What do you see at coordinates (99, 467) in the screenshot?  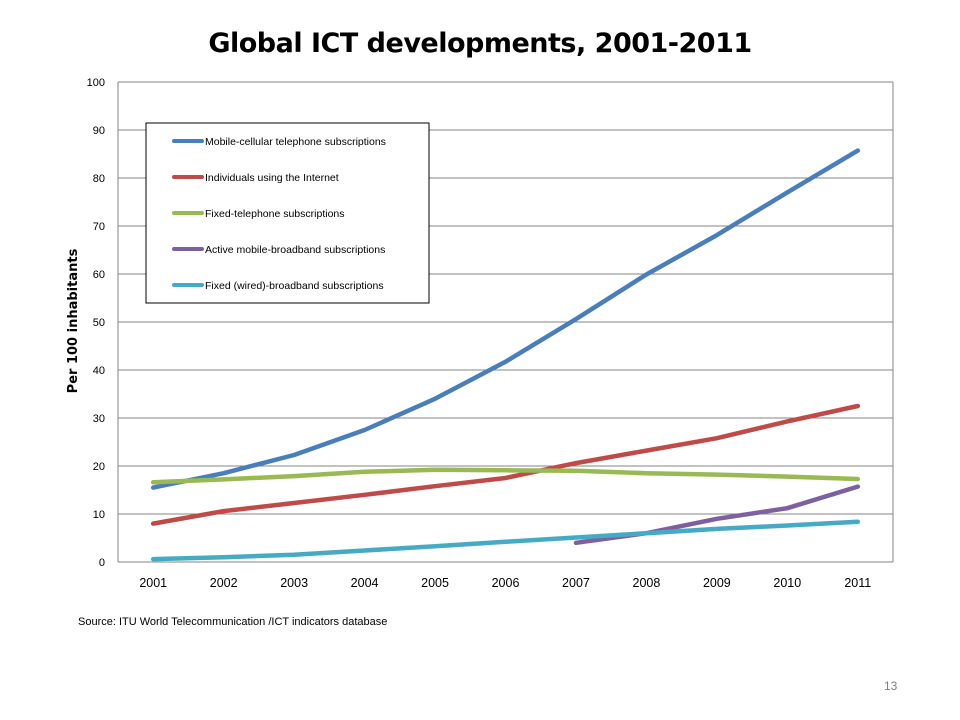 I see `y-tick-label: 20` at bounding box center [99, 467].